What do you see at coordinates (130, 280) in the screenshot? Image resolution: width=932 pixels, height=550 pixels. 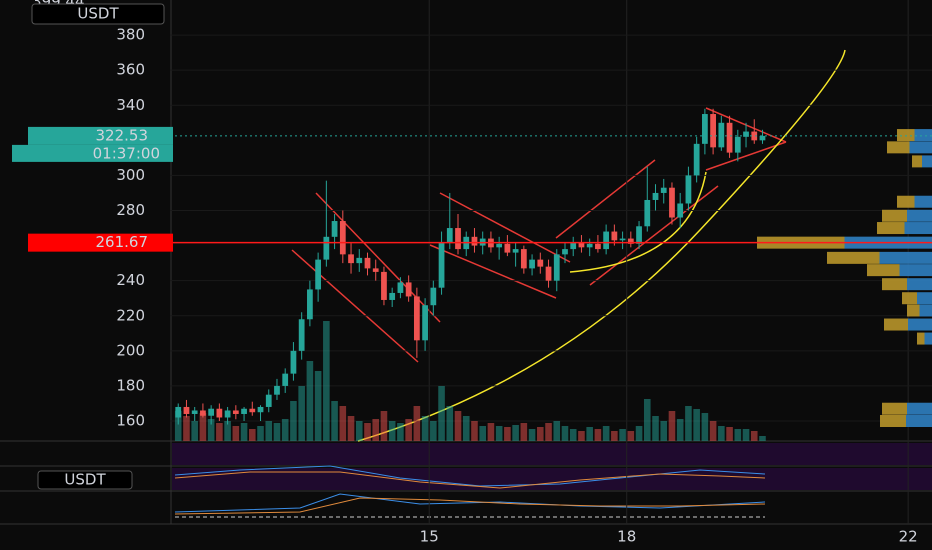 I see `y-tick-label: 240` at bounding box center [130, 280].